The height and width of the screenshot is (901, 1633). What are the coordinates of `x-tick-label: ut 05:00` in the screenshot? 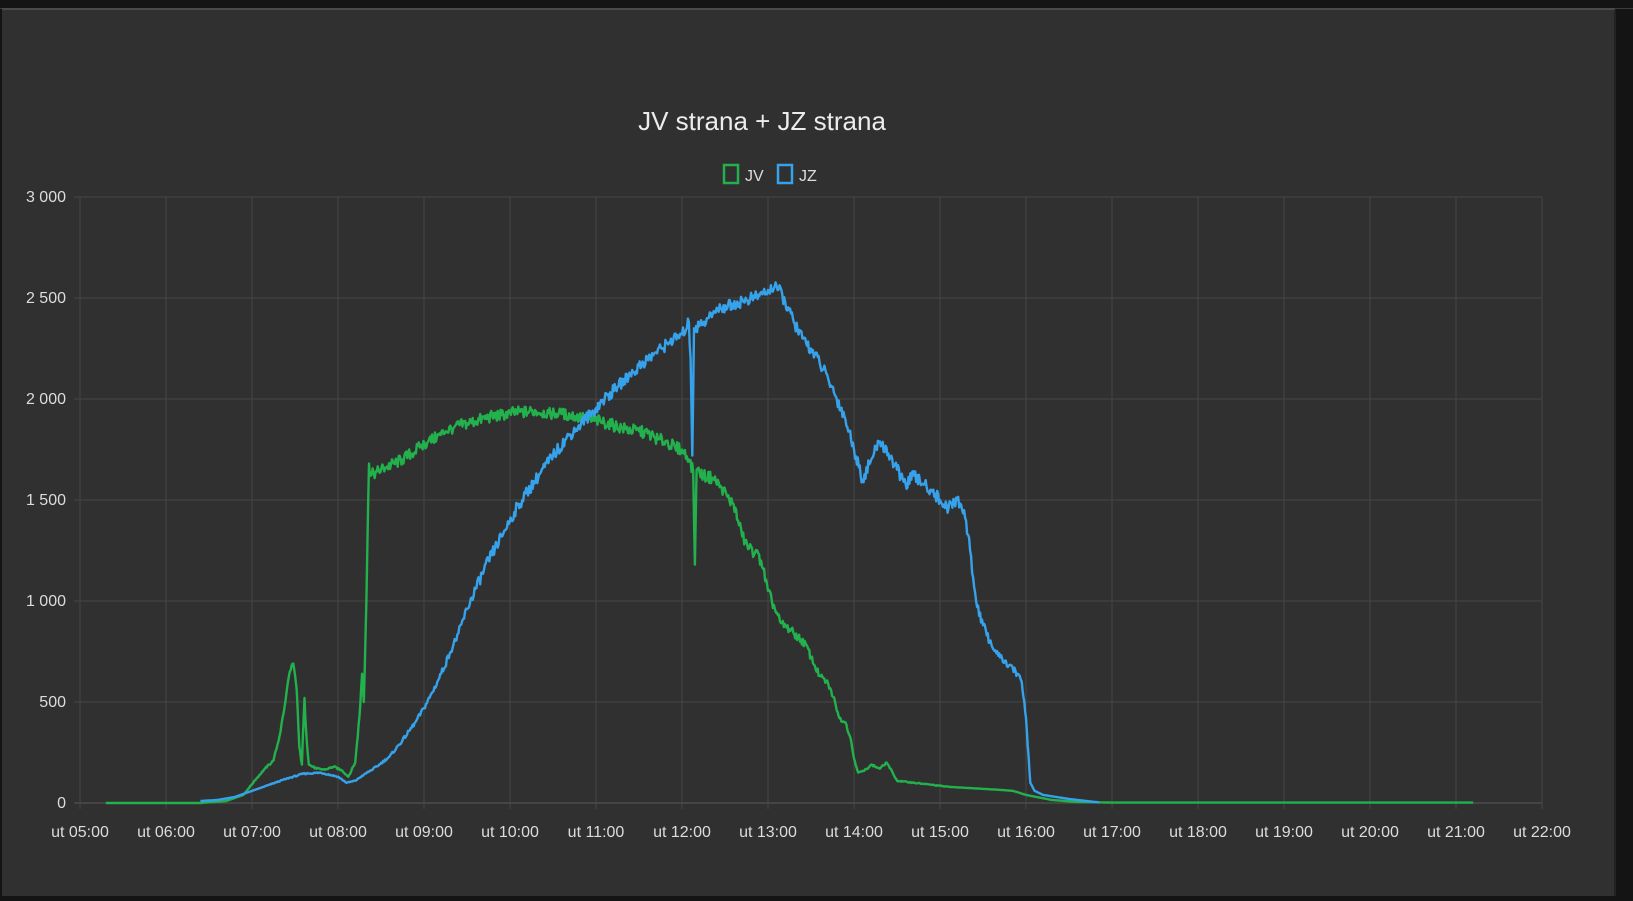 It's located at (80, 832).